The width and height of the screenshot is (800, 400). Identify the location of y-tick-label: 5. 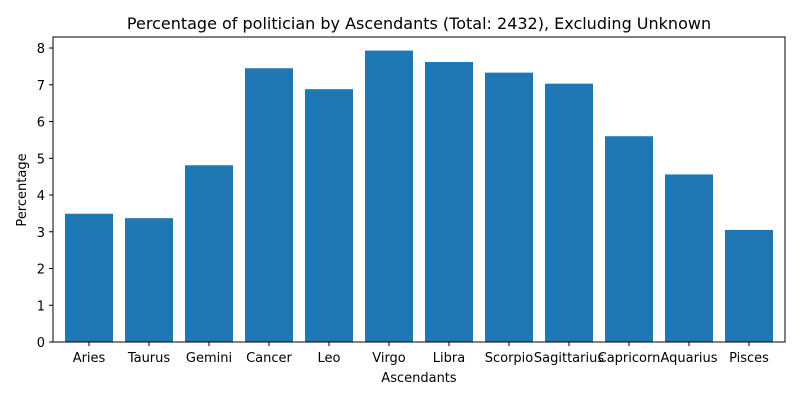
(41, 159).